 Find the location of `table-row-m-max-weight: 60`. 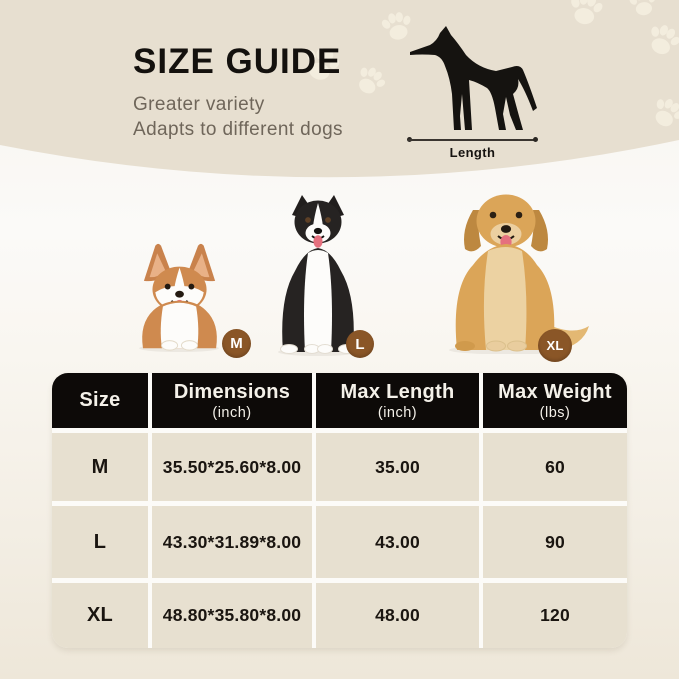

table-row-m-max-weight: 60 is located at coordinates (555, 467).